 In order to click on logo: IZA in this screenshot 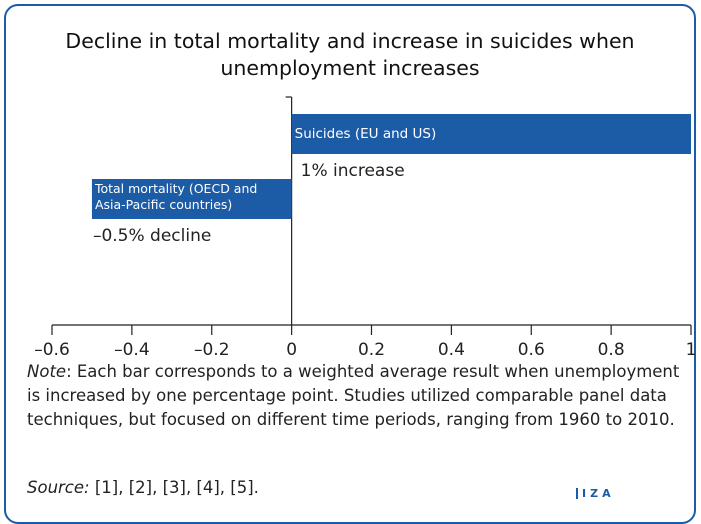, I will do `click(595, 493)`.